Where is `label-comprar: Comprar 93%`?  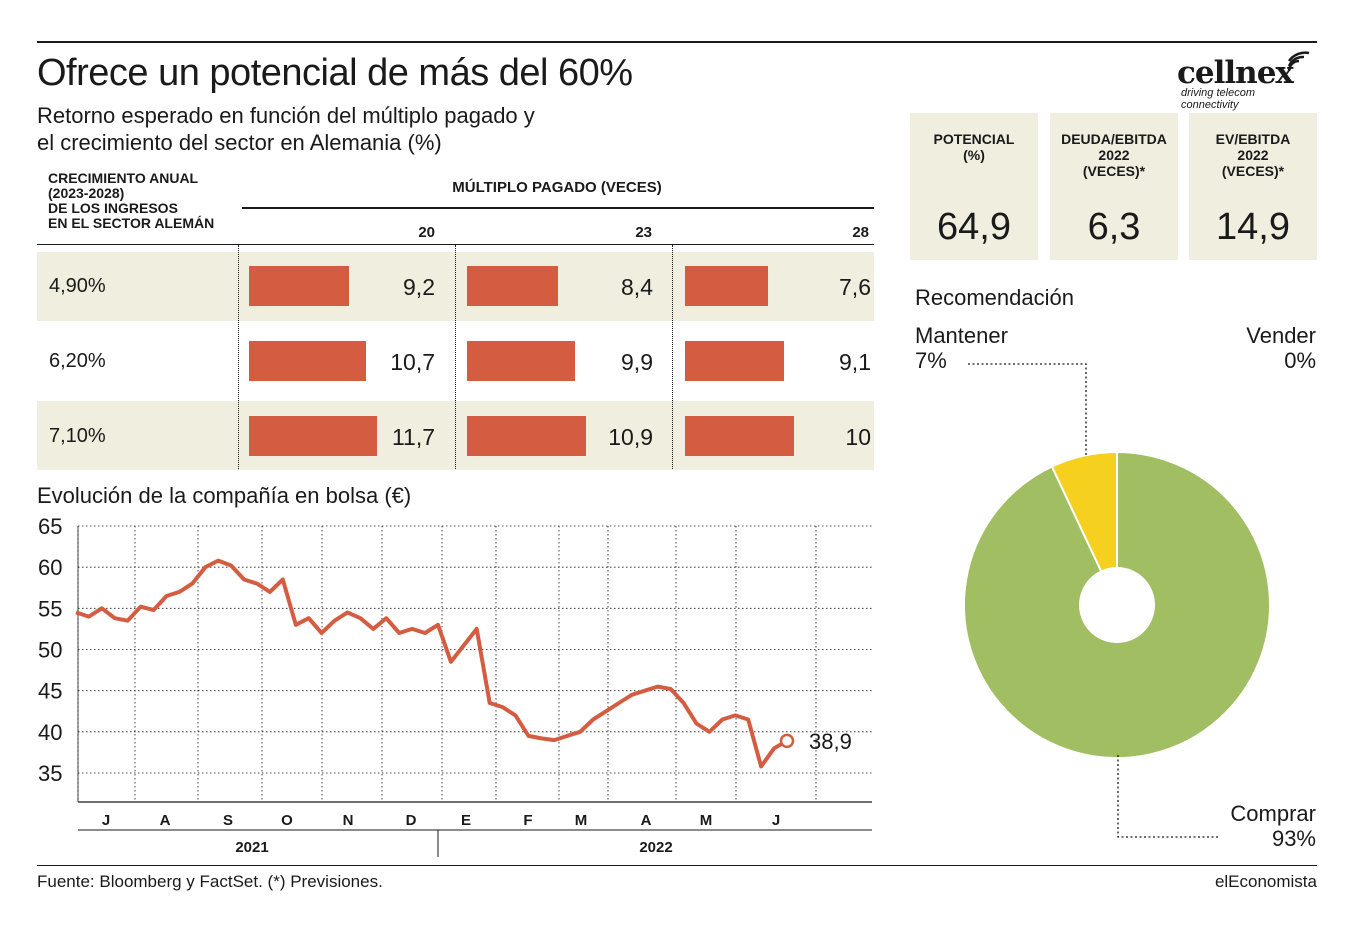 label-comprar: Comprar 93% is located at coordinates (1248, 826).